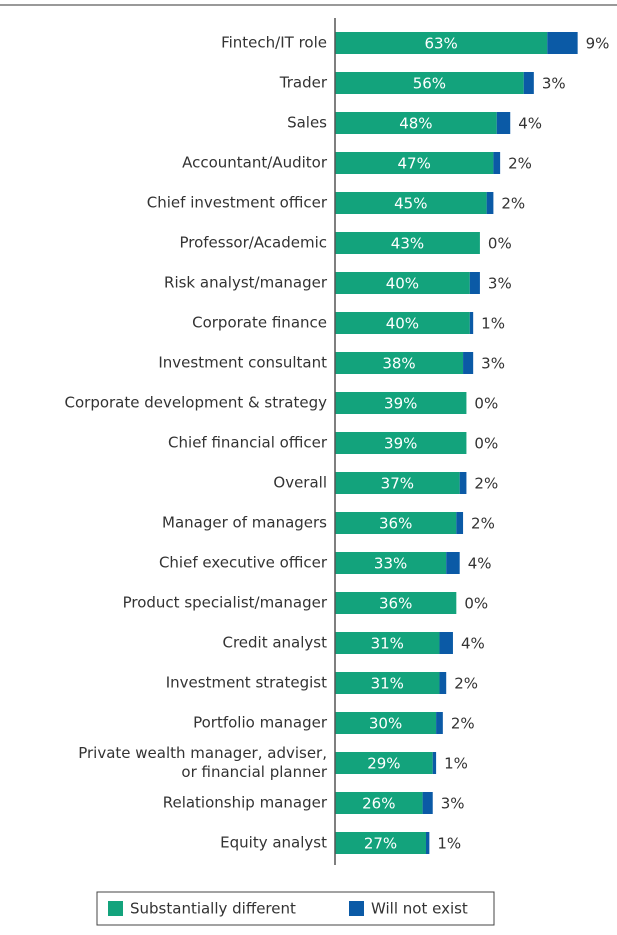 This screenshot has width=617, height=935. I want to click on category-label: Equity analyst, so click(273, 843).